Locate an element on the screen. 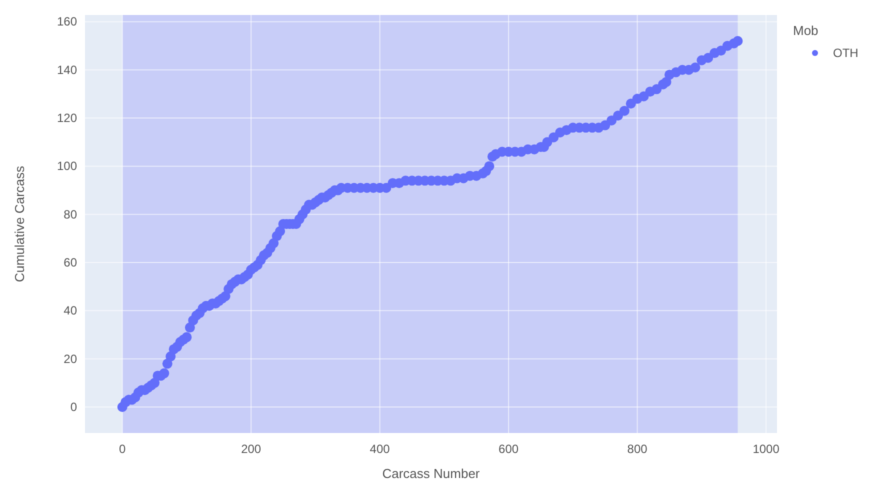 The width and height of the screenshot is (878, 492). x-tick-label: 0 is located at coordinates (122, 449).